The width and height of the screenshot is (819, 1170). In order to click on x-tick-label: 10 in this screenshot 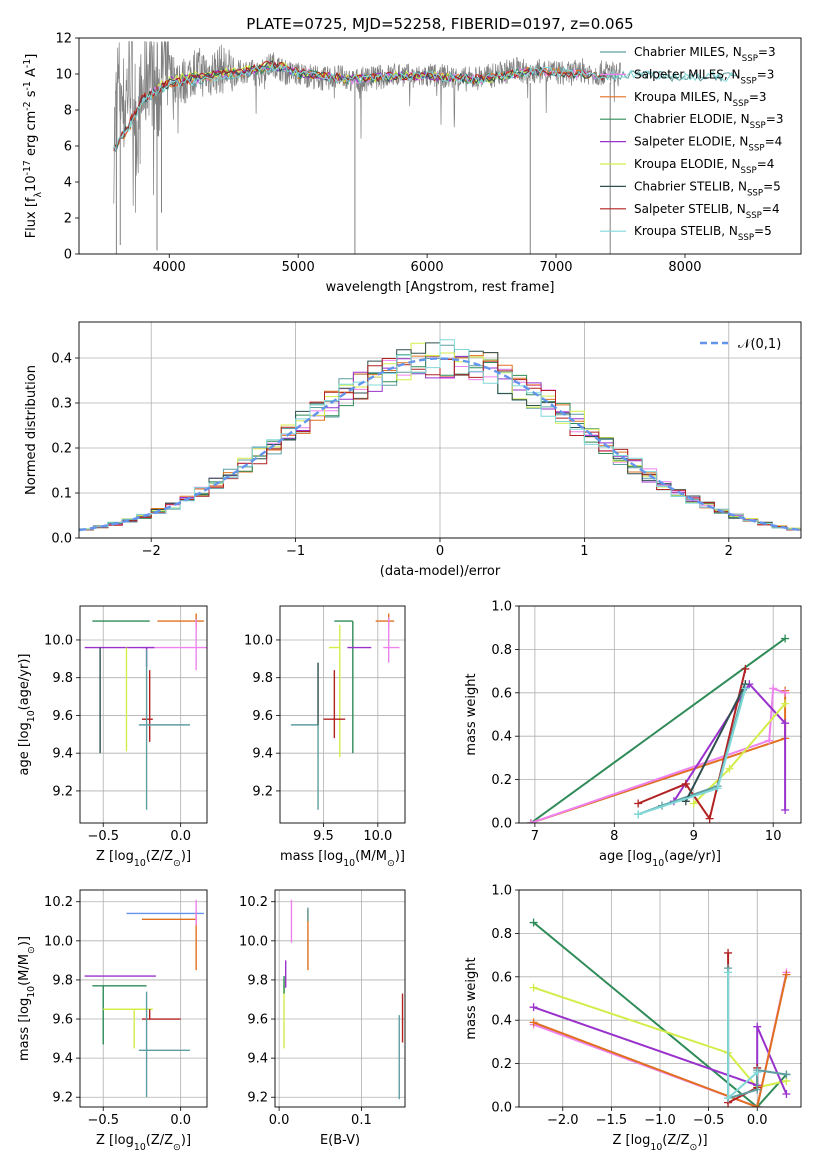, I will do `click(773, 836)`.